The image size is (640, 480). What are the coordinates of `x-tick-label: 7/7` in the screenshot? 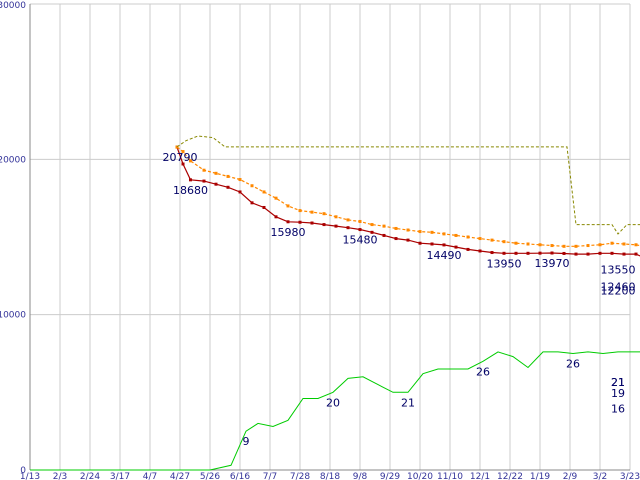 It's located at (270, 476).